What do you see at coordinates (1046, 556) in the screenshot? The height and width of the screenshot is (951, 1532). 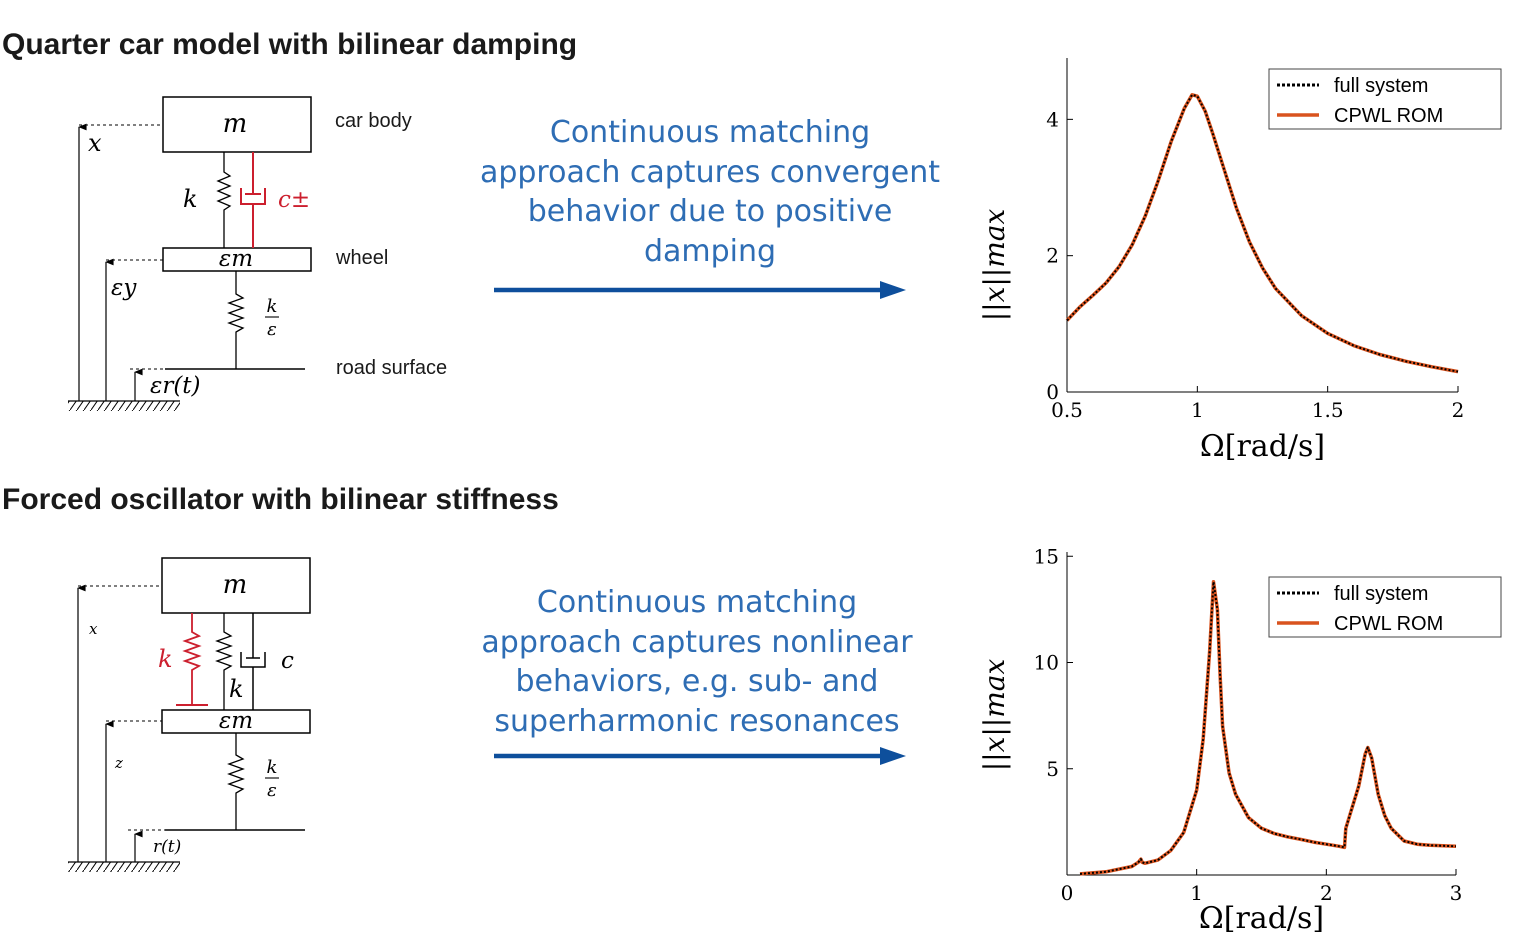 I see `y-tick-label: 15` at bounding box center [1046, 556].